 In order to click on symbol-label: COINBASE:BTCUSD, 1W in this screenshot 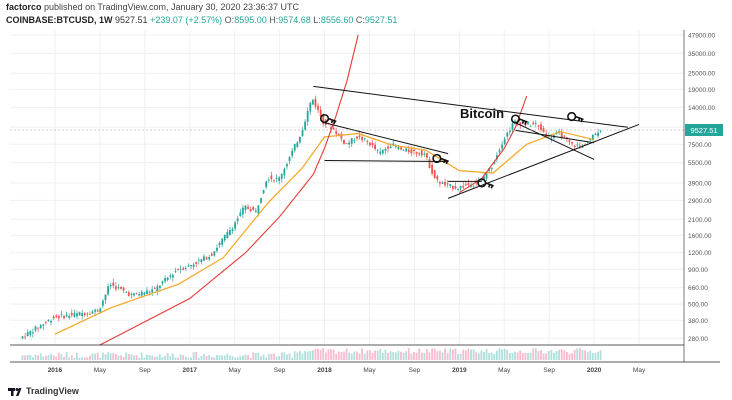, I will do `click(59, 20)`.